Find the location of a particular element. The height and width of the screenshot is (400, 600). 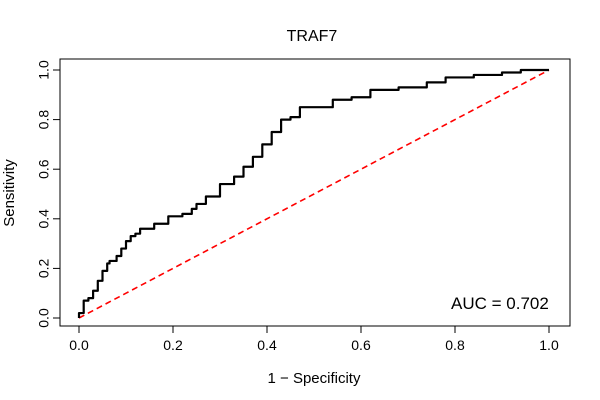

x-tick-label: 0.0 is located at coordinates (79, 345).